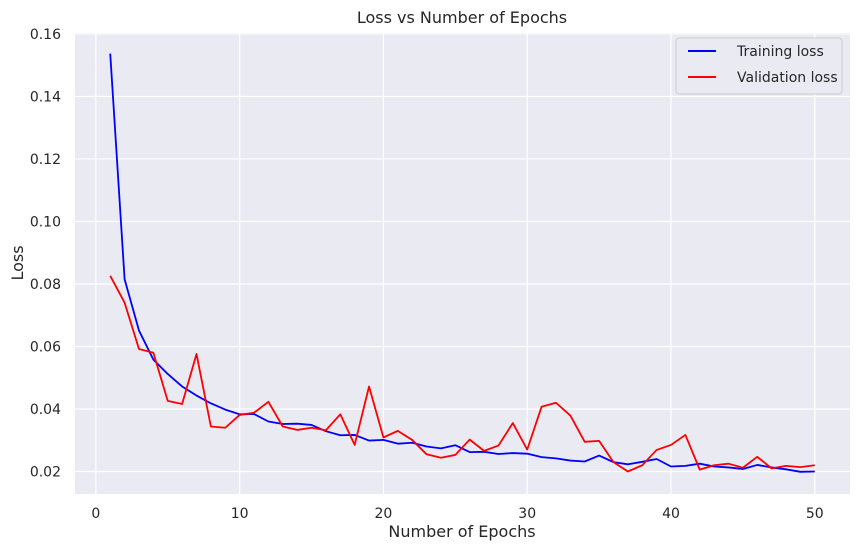 The width and height of the screenshot is (858, 550). Describe the element at coordinates (45, 254) in the screenshot. I see `y-tick-labels: 0.02 0.04 0.06 0.08 0.10 0.12 0.14 0.16` at that location.